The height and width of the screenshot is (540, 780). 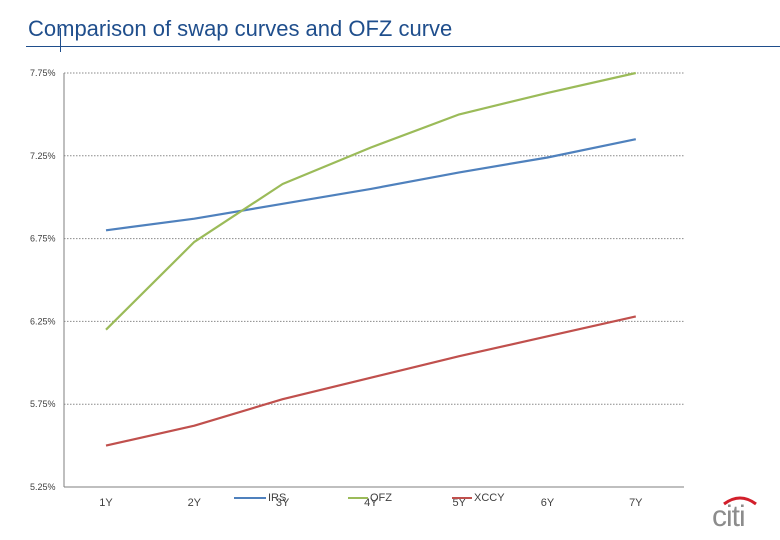 I want to click on x-tick-label: 7Y, so click(x=636, y=503).